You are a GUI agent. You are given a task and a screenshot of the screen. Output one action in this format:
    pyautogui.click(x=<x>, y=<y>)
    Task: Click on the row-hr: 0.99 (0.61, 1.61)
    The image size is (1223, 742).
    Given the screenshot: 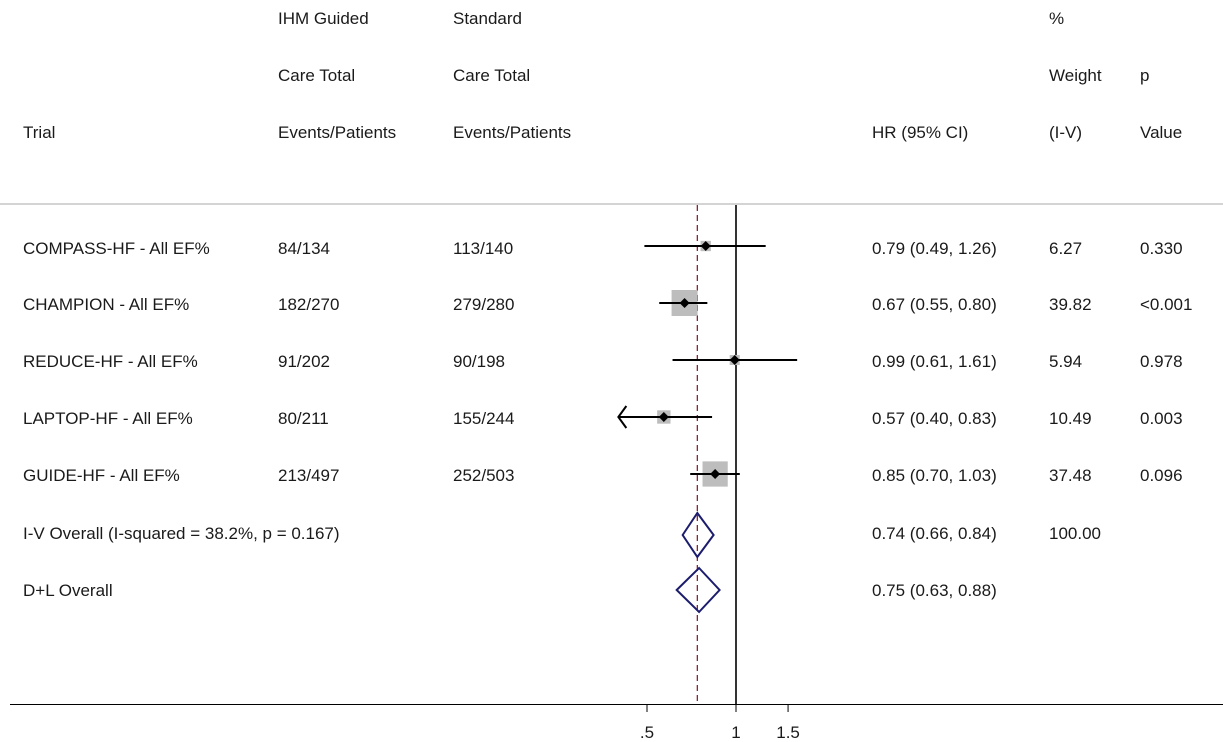 What is the action you would take?
    pyautogui.click(x=934, y=361)
    